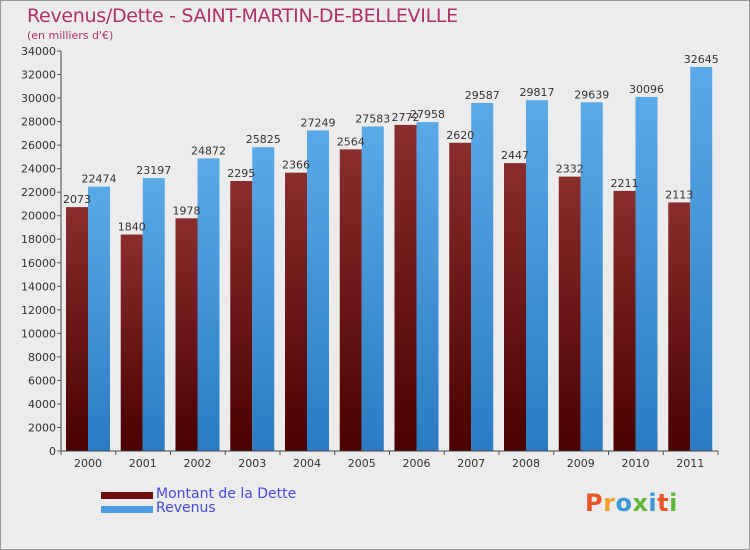 Image resolution: width=750 pixels, height=550 pixels. I want to click on logo-letter: t, so click(663, 503).